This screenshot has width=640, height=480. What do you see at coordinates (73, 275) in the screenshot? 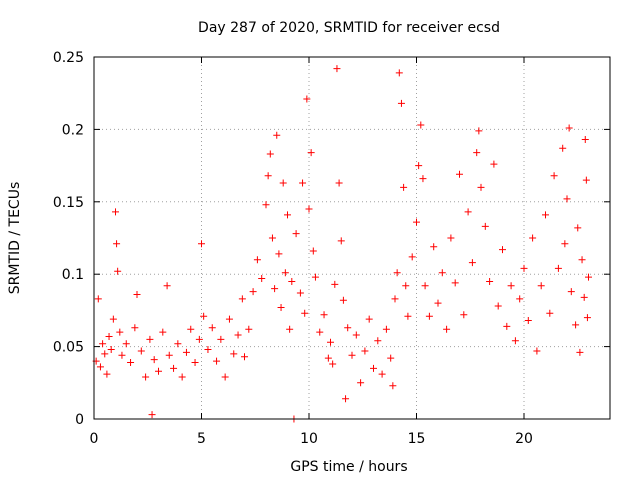
I see `y-tick-label: 0.1` at bounding box center [73, 275].